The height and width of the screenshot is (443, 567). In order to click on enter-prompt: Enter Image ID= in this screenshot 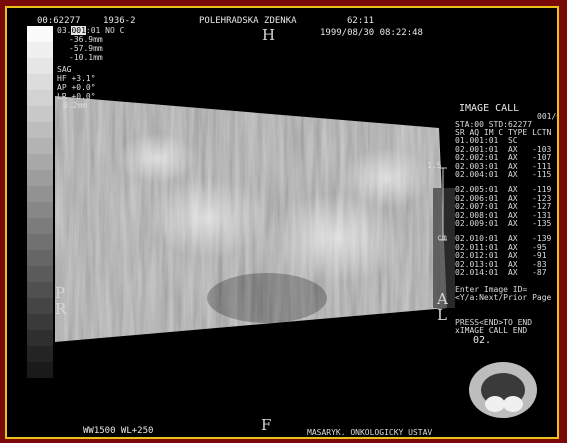, I will do `click(491, 289)`.